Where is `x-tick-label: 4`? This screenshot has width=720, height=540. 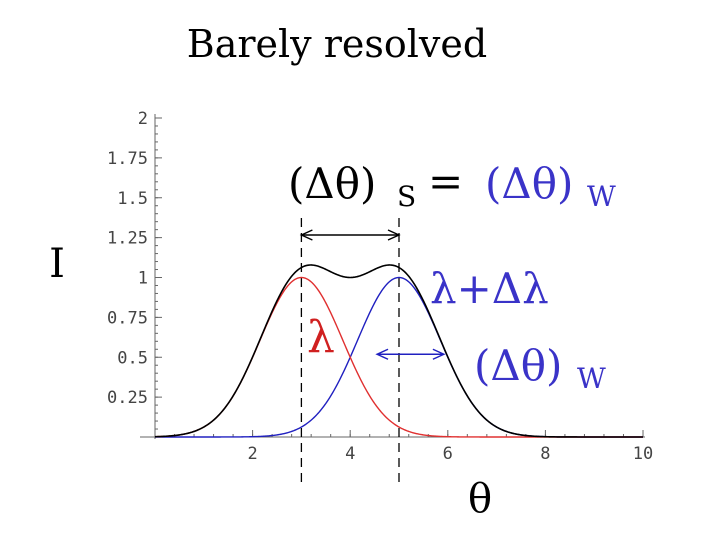 x-tick-label: 4 is located at coordinates (350, 454).